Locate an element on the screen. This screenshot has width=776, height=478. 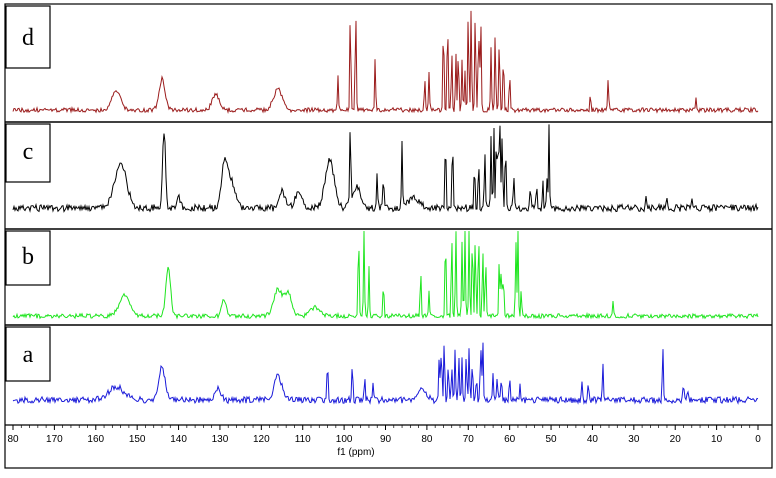
panel-label-b: b is located at coordinates (28, 258).